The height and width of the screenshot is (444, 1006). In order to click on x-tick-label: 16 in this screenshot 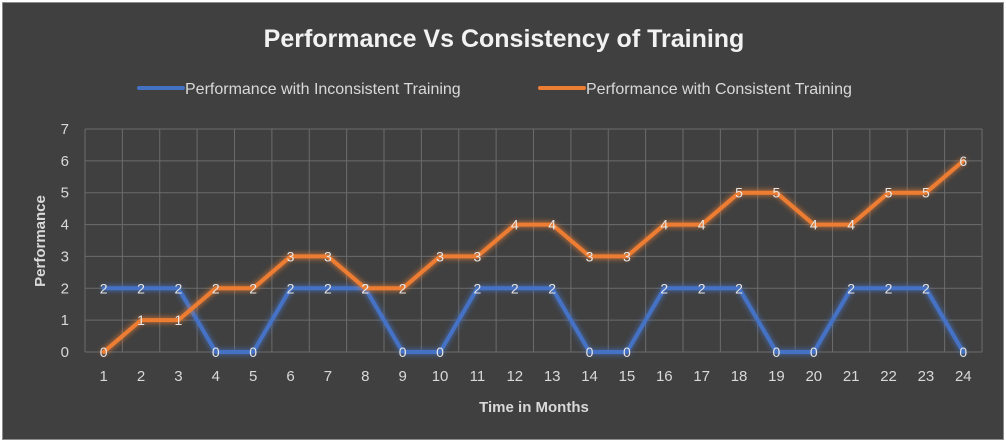, I will do `click(664, 376)`.